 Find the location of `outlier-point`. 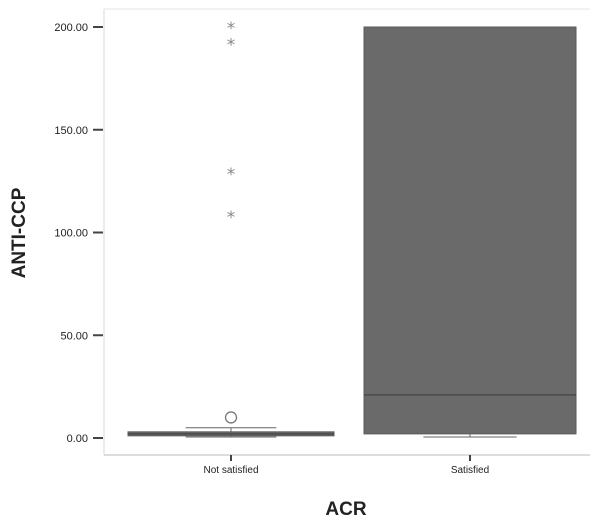

outlier-point is located at coordinates (231, 417).